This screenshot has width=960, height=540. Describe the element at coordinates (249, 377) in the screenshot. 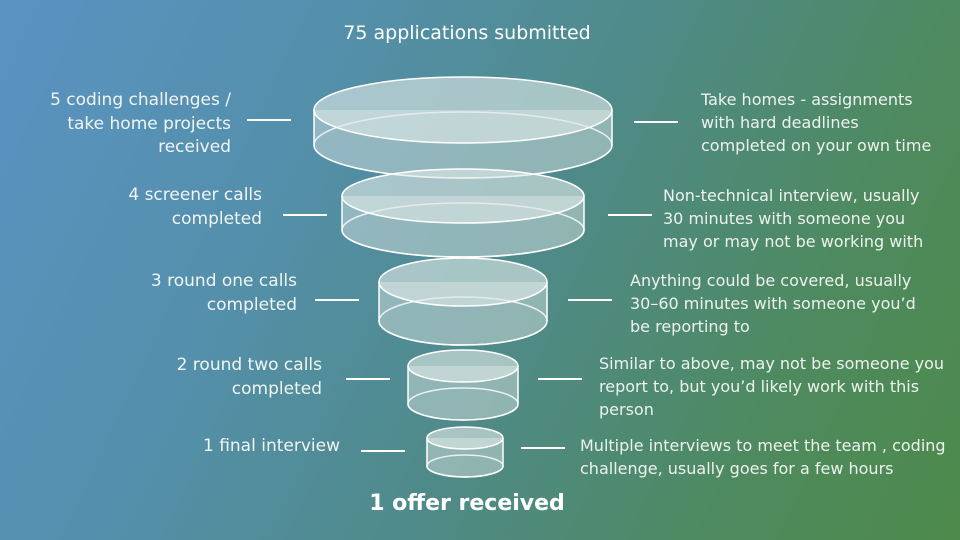

I see `stage-4-label: 2 round two calls completed` at that location.